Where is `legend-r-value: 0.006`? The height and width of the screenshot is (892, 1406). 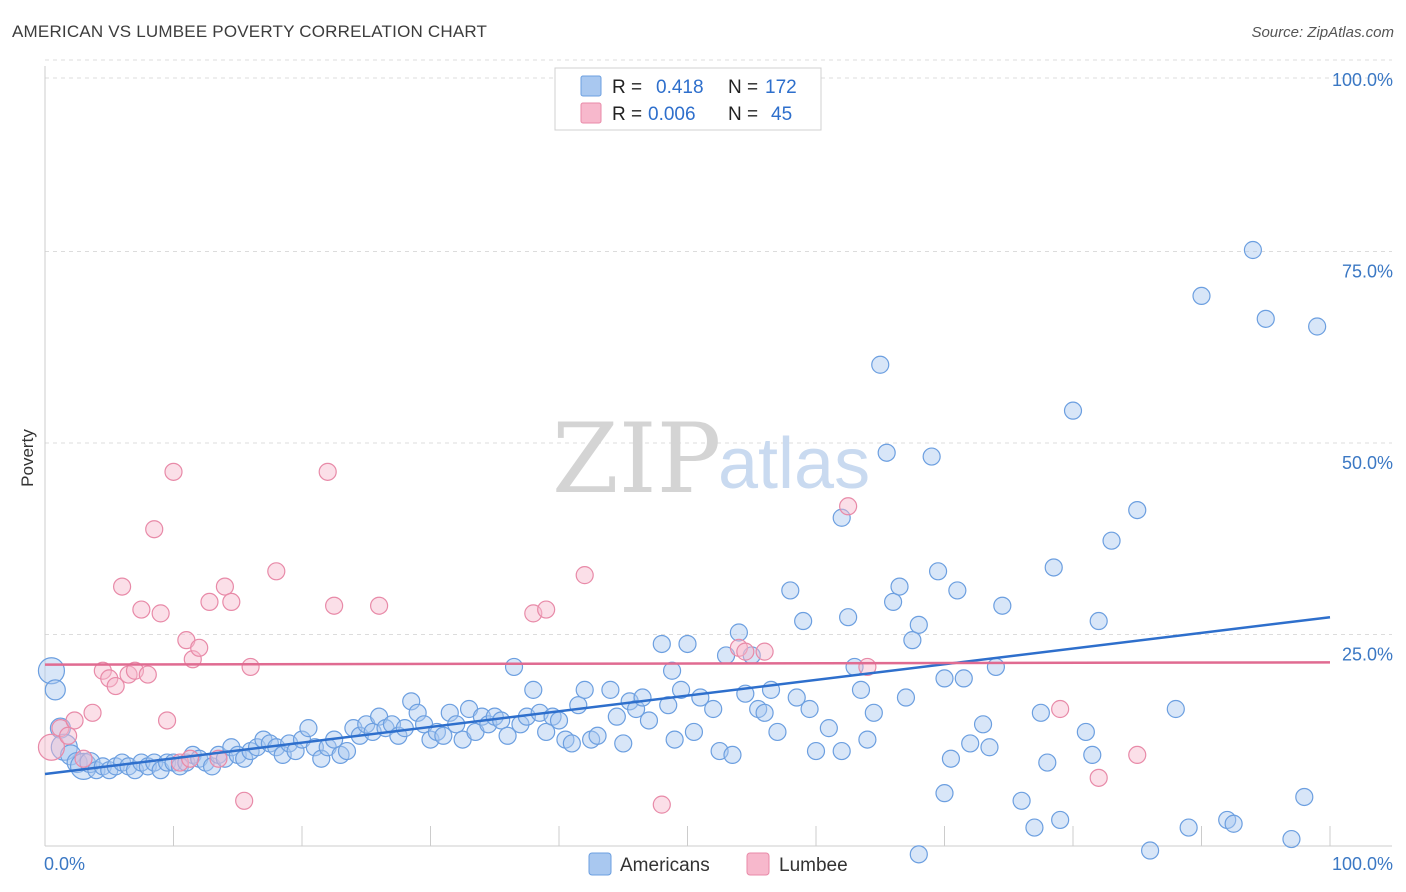 legend-r-value: 0.006 is located at coordinates (672, 114).